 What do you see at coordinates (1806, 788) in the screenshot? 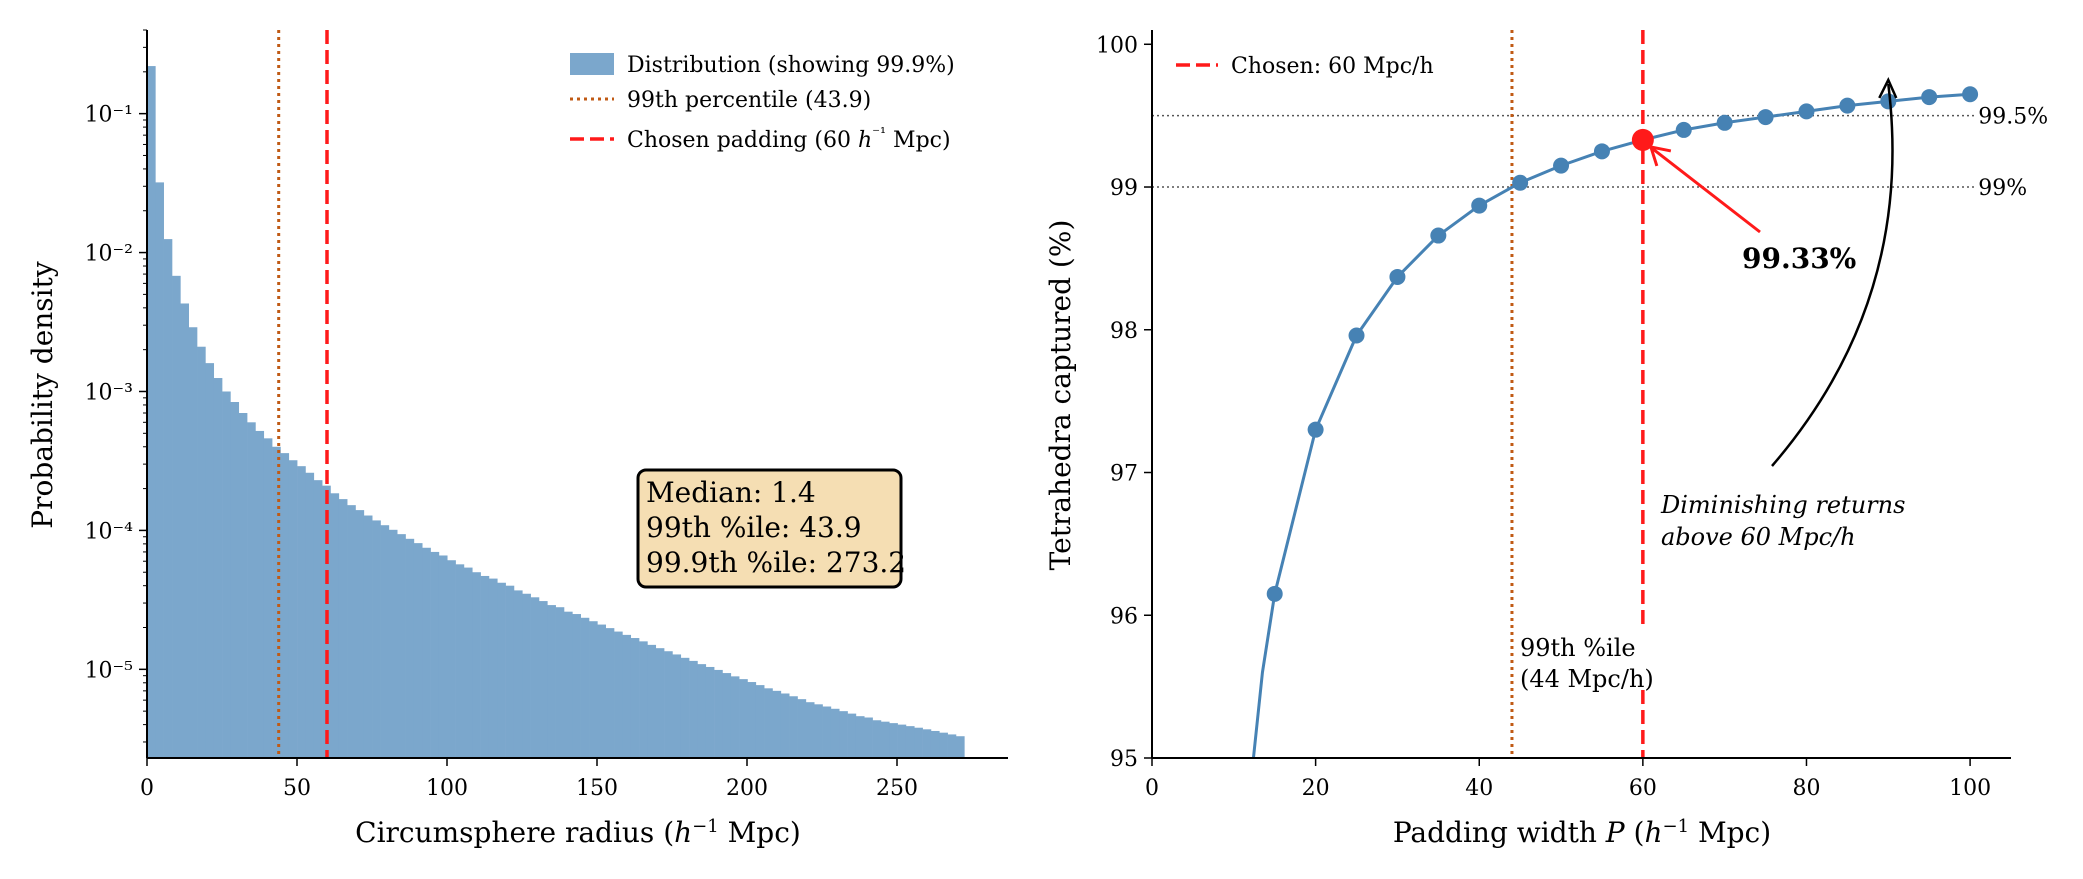
I see `capture-x-tick-label: 80` at bounding box center [1806, 788].